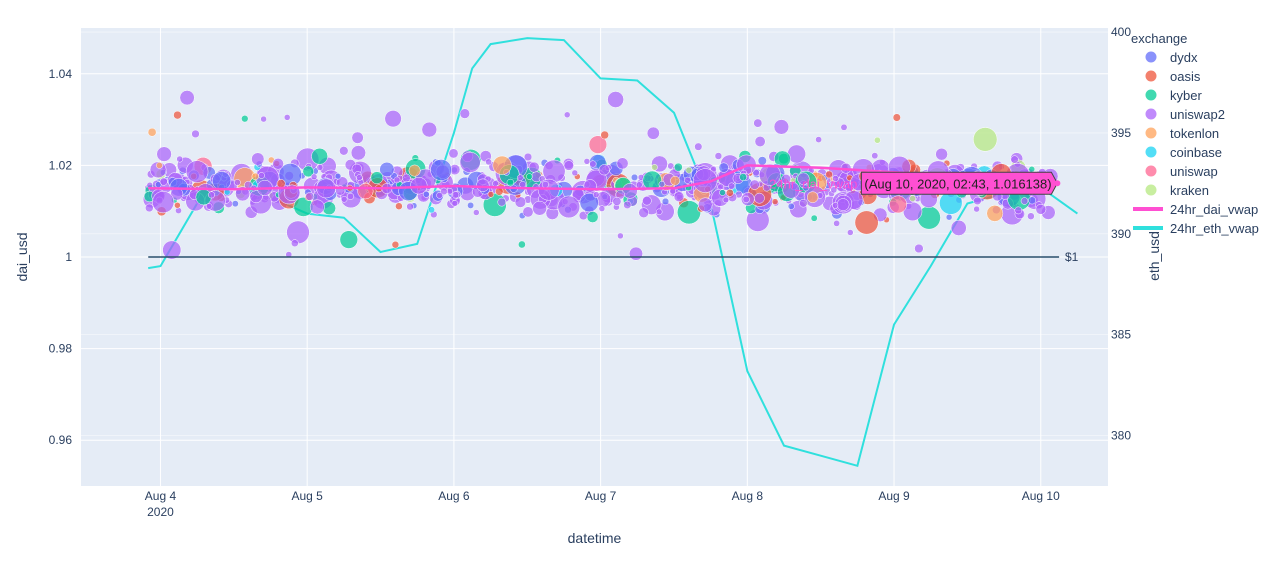 This screenshot has width=1277, height=570. I want to click on legend-label-24hr_dai_vwap: 24hr_dai_vwap, so click(1214, 209).